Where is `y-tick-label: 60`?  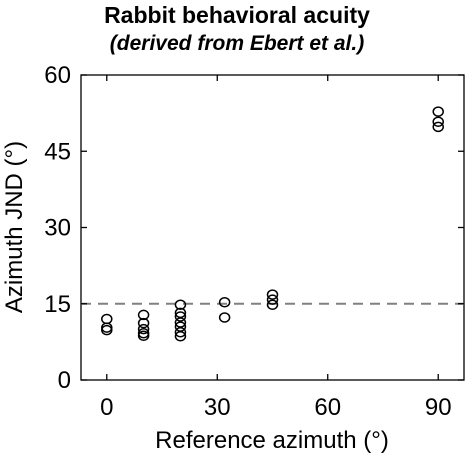
y-tick-label: 60 is located at coordinates (57, 75).